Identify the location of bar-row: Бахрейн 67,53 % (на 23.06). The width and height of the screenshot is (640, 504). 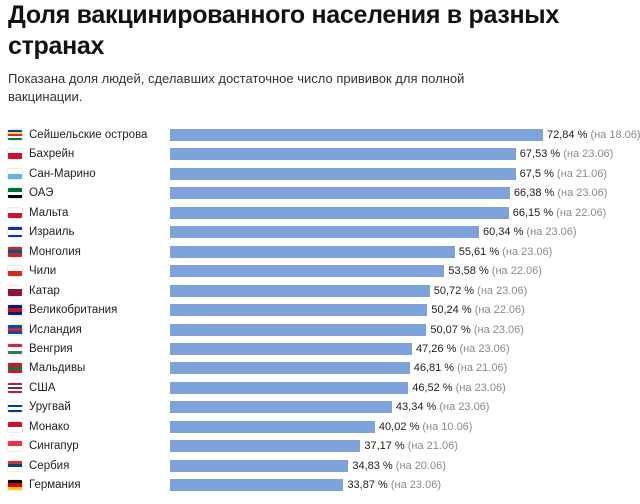
(320, 154).